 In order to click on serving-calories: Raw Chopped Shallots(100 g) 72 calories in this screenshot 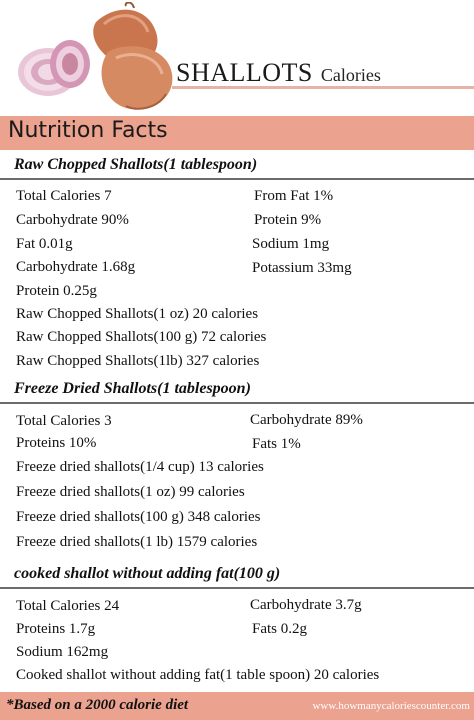, I will do `click(141, 337)`.